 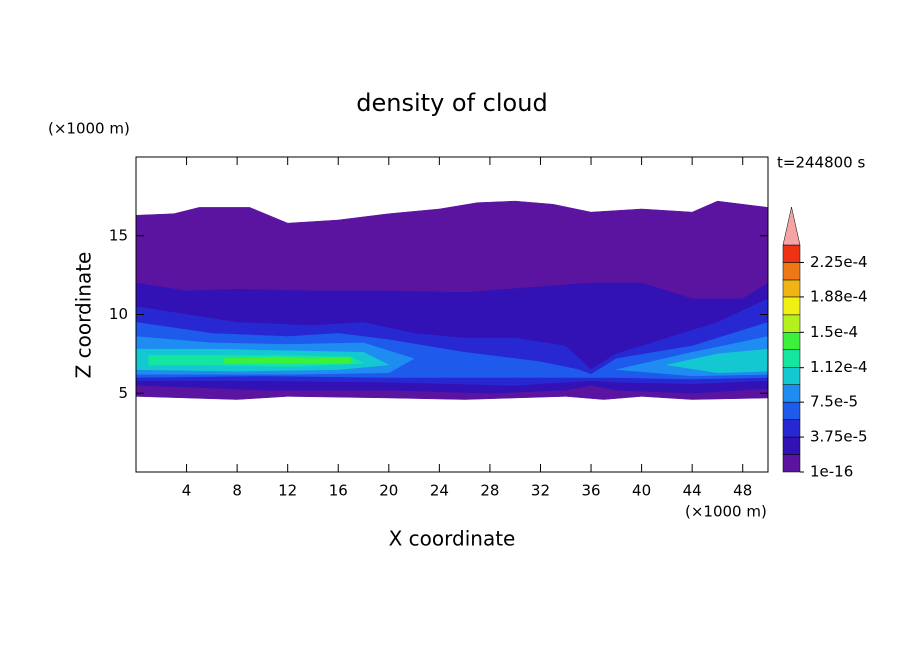 I want to click on x-tick-label: 20, so click(x=388, y=491).